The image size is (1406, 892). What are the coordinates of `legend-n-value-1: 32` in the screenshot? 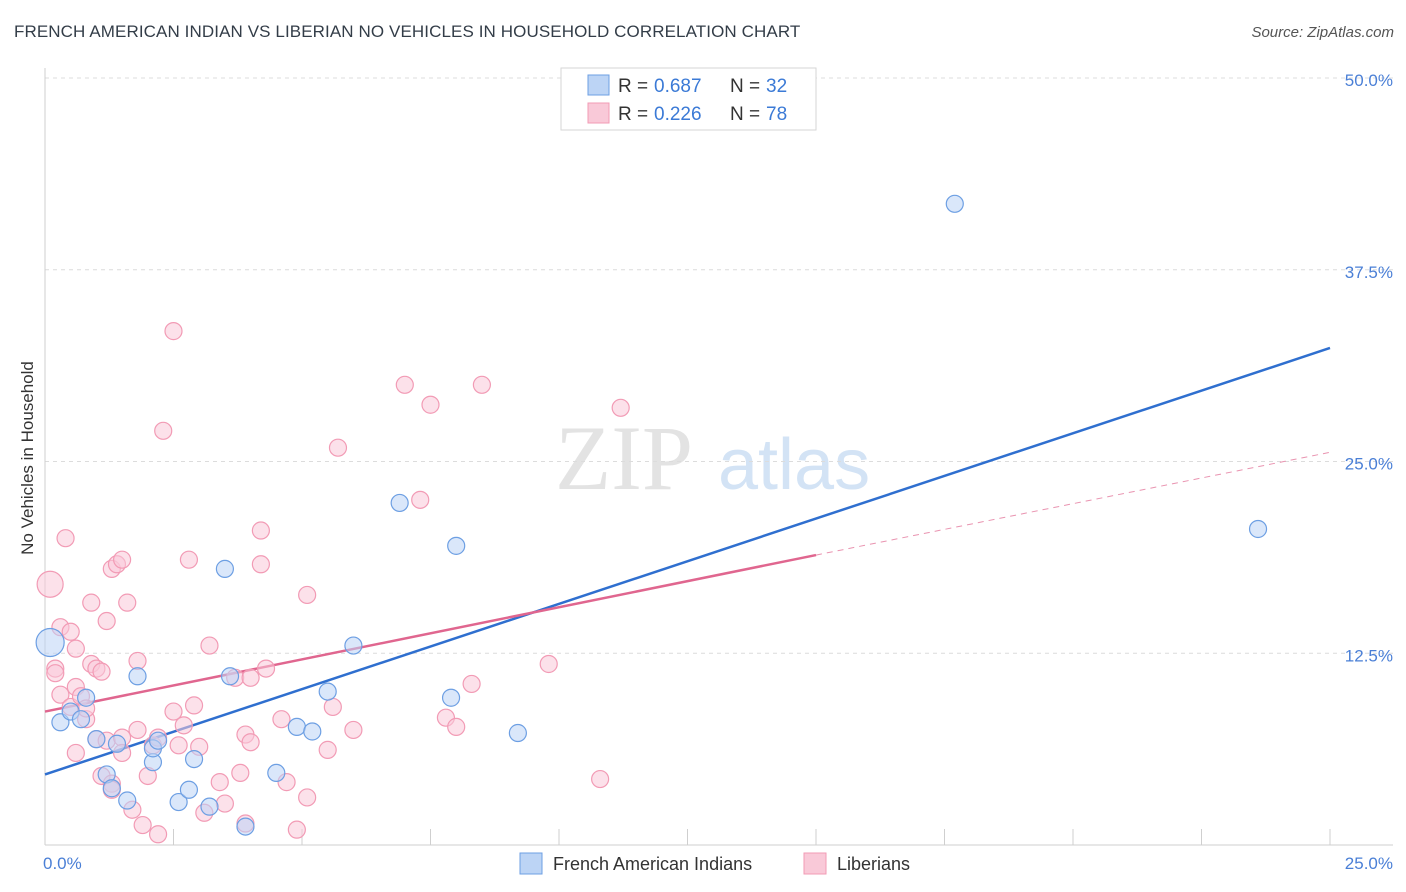 It's located at (776, 86).